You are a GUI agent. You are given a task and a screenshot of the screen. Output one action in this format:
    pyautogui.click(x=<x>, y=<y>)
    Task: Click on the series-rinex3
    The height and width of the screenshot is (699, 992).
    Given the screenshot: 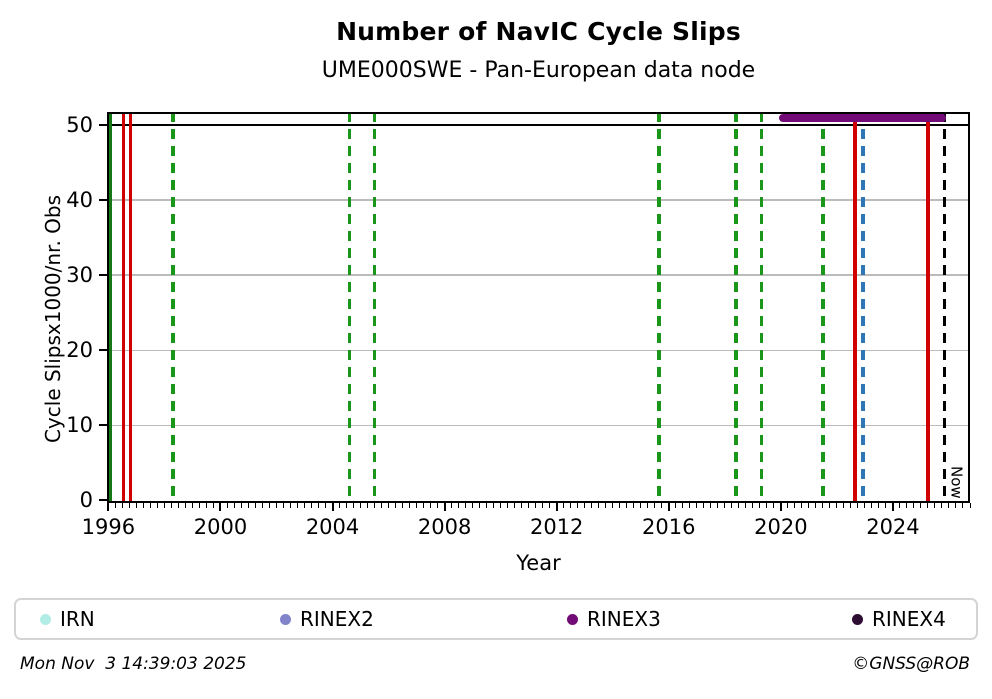 What is the action you would take?
    pyautogui.click(x=863, y=117)
    